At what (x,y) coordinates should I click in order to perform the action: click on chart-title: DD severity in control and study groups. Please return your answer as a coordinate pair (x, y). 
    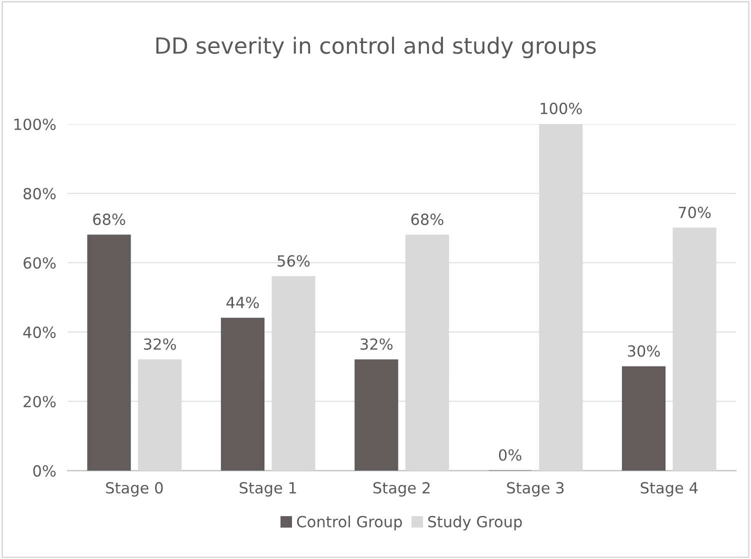
    Looking at the image, I should click on (376, 47).